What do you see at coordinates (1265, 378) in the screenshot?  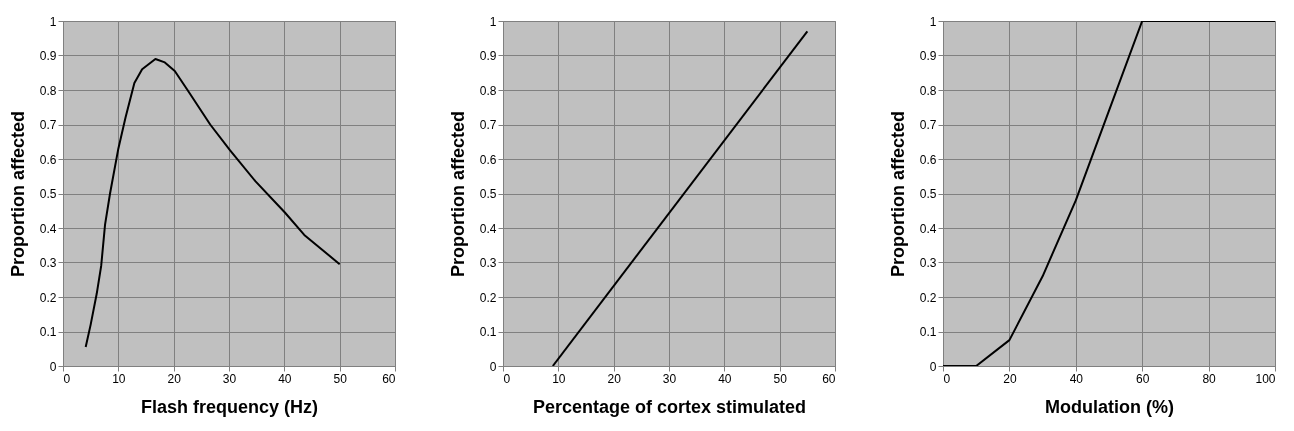 I see `x-tick-label: 100` at bounding box center [1265, 378].